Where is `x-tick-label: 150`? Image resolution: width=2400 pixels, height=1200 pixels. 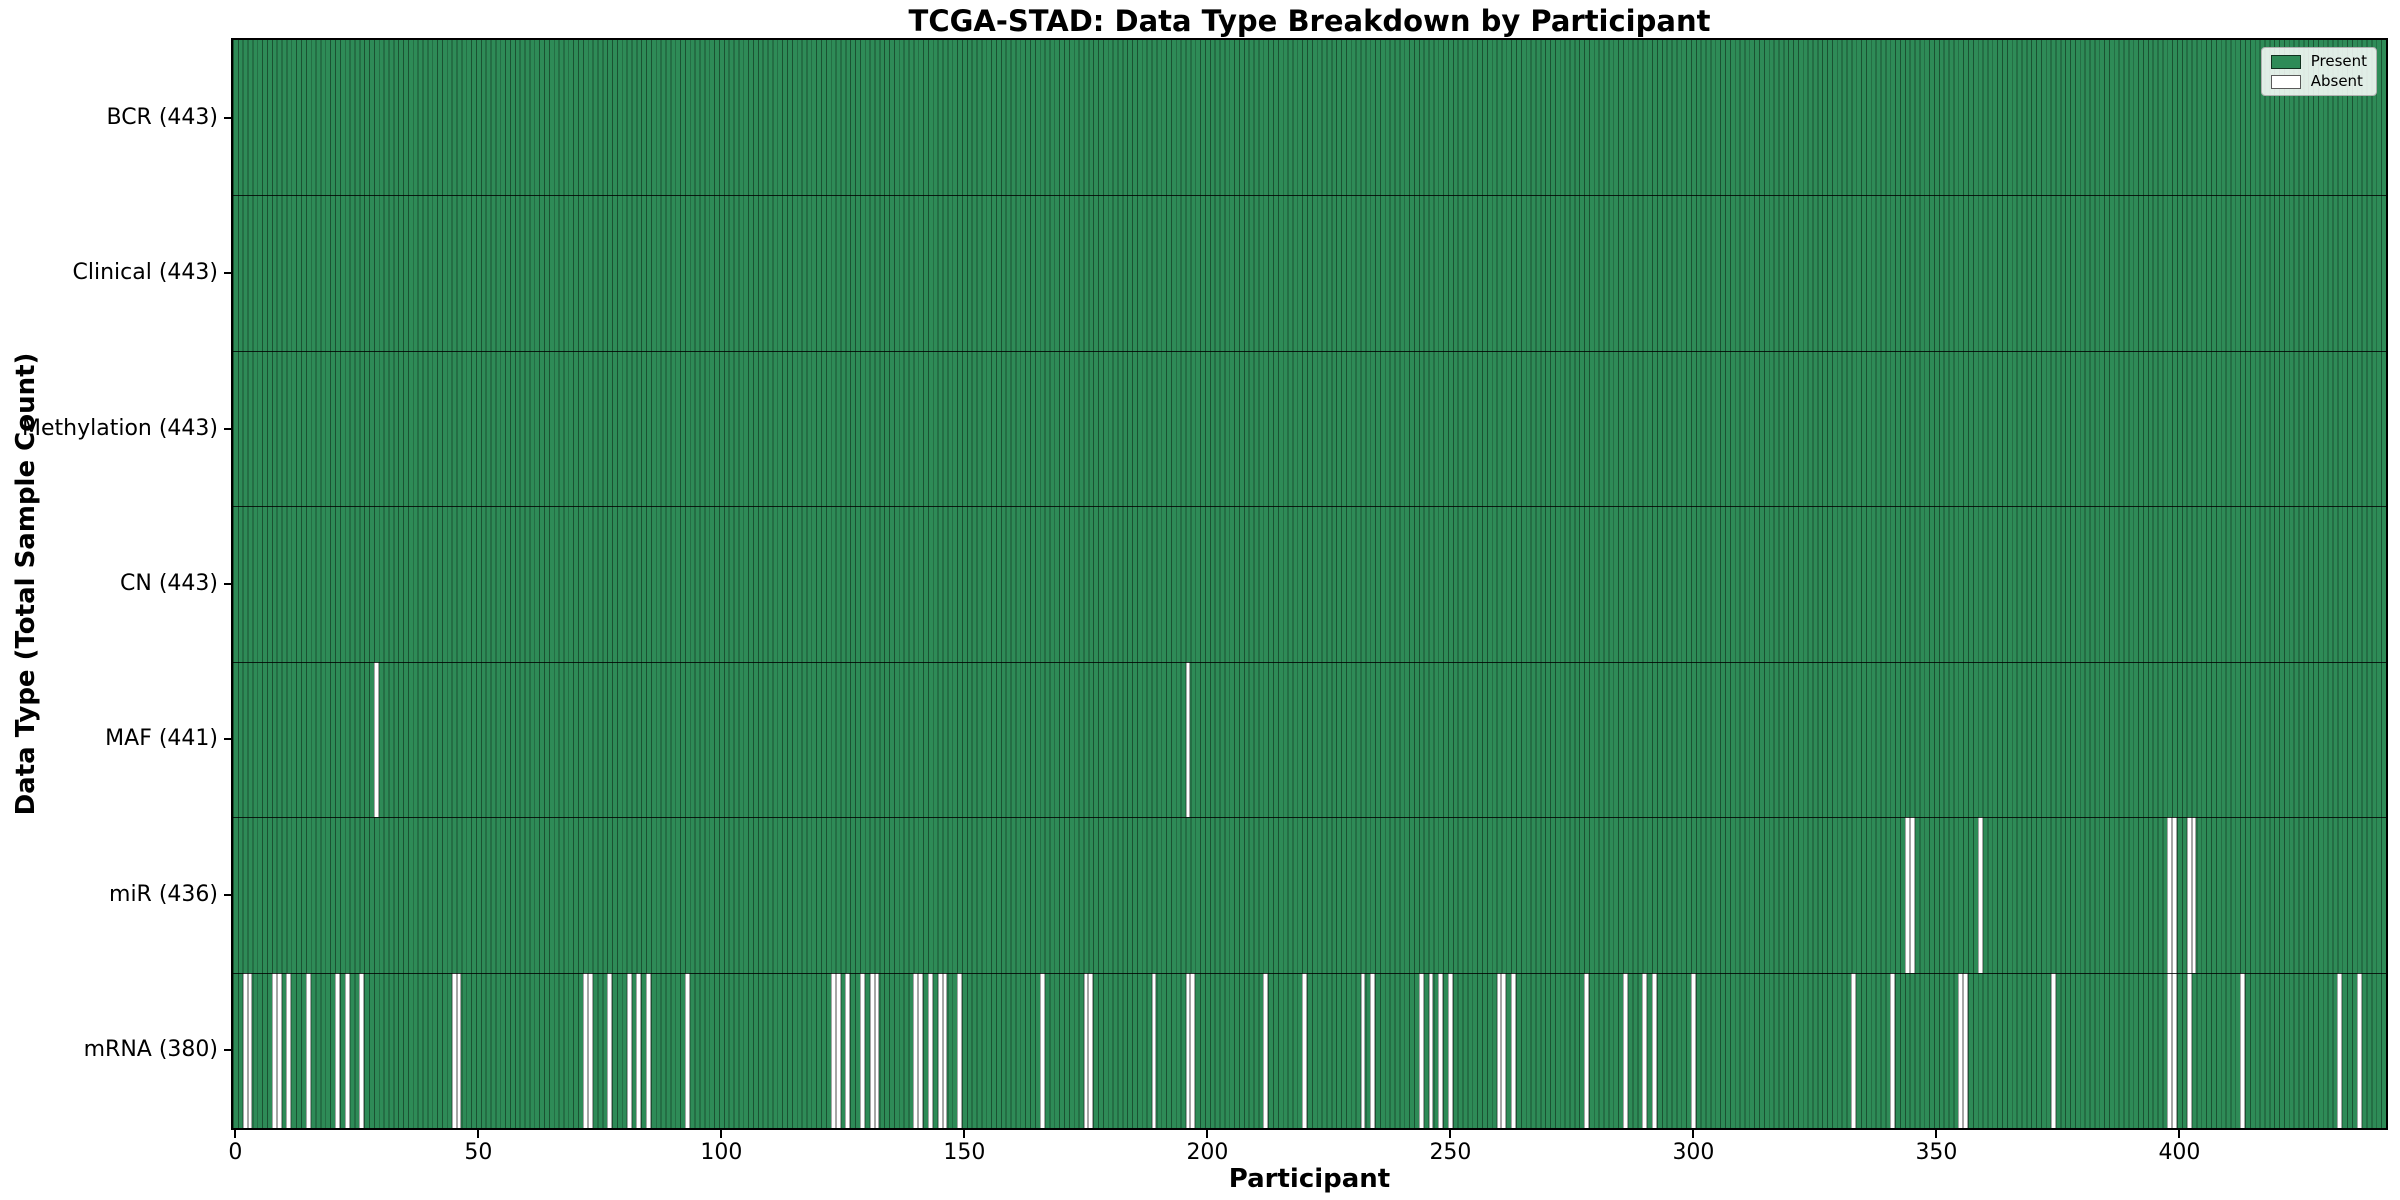 x-tick-label: 150 is located at coordinates (964, 1152).